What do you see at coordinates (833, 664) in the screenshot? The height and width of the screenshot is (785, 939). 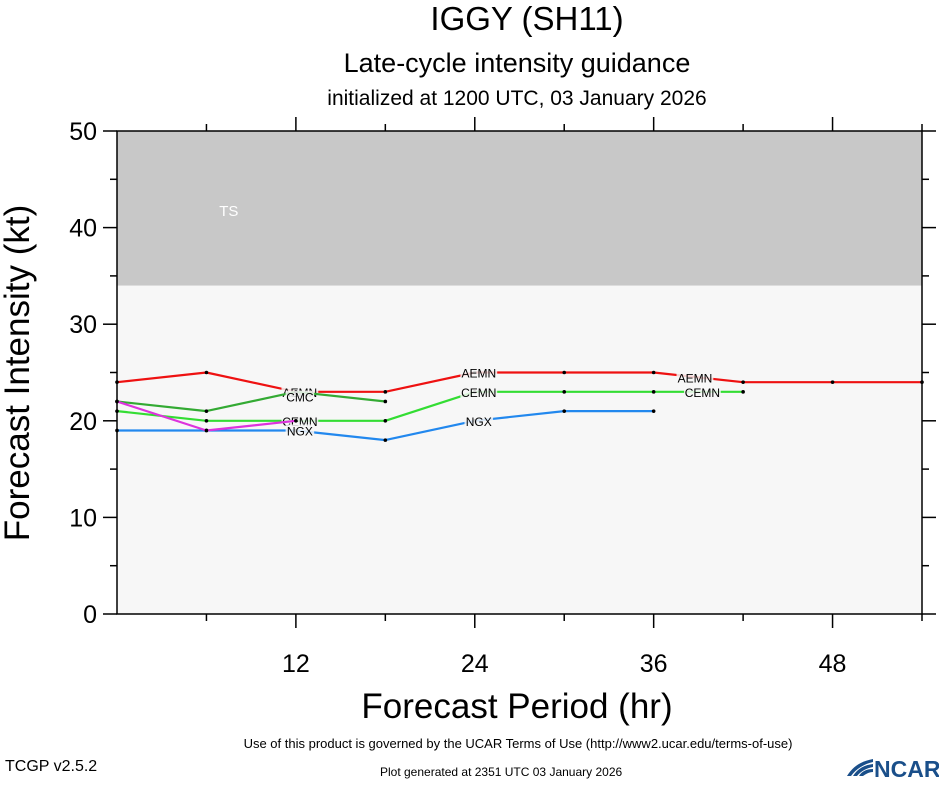 I see `x-tick-label: 48` at bounding box center [833, 664].